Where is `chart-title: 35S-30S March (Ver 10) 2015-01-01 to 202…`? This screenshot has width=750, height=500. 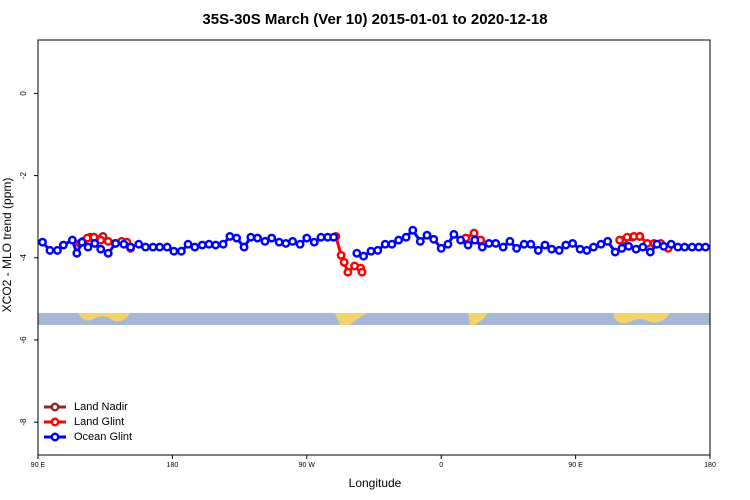 chart-title: 35S-30S March (Ver 10) 2015-01-01 to 202… is located at coordinates (374, 19).